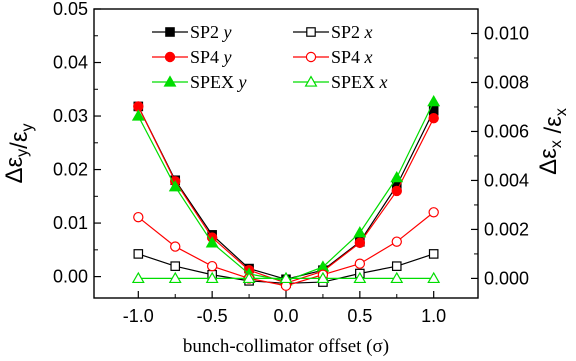  I want to click on legend-entry: SP2 x, so click(333, 32).